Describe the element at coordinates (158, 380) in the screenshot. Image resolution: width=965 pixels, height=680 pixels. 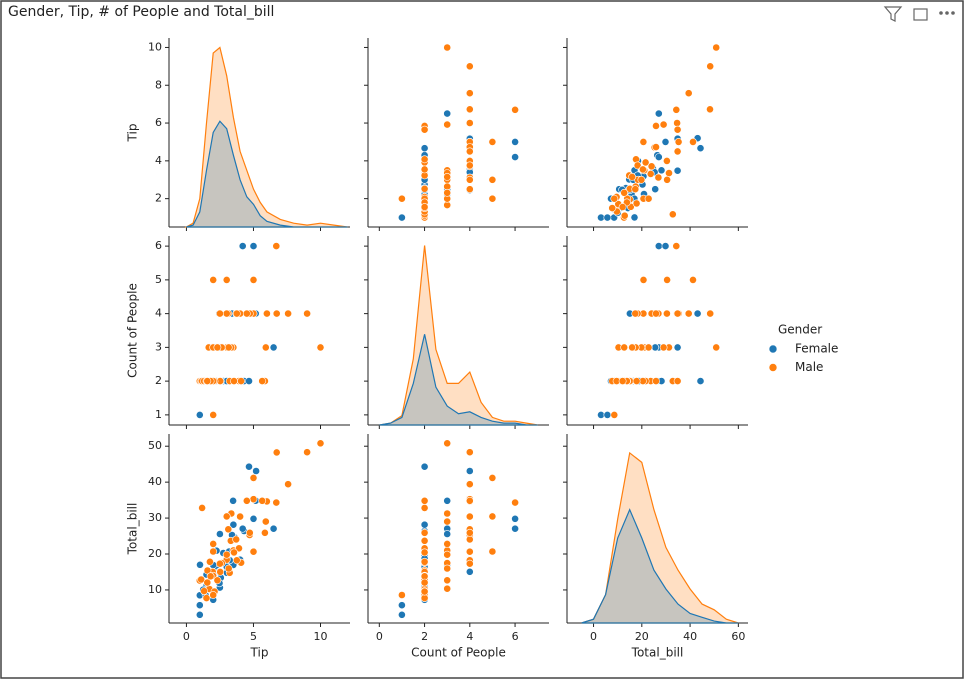
I see `y-tick-label: 2` at that location.